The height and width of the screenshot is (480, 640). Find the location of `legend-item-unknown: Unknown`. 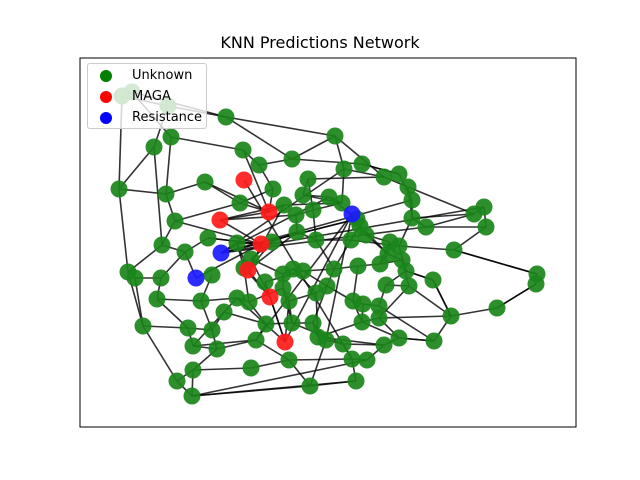

legend-item-unknown: Unknown is located at coordinates (148, 76).